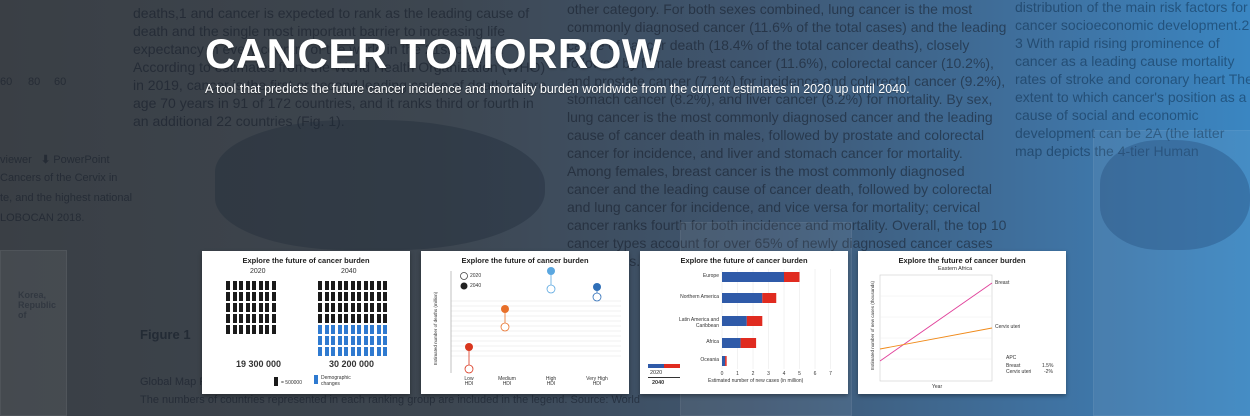 The height and width of the screenshot is (416, 1250). I want to click on background-viewer-label: viewer ⬇ PowerPoint, so click(55, 160).